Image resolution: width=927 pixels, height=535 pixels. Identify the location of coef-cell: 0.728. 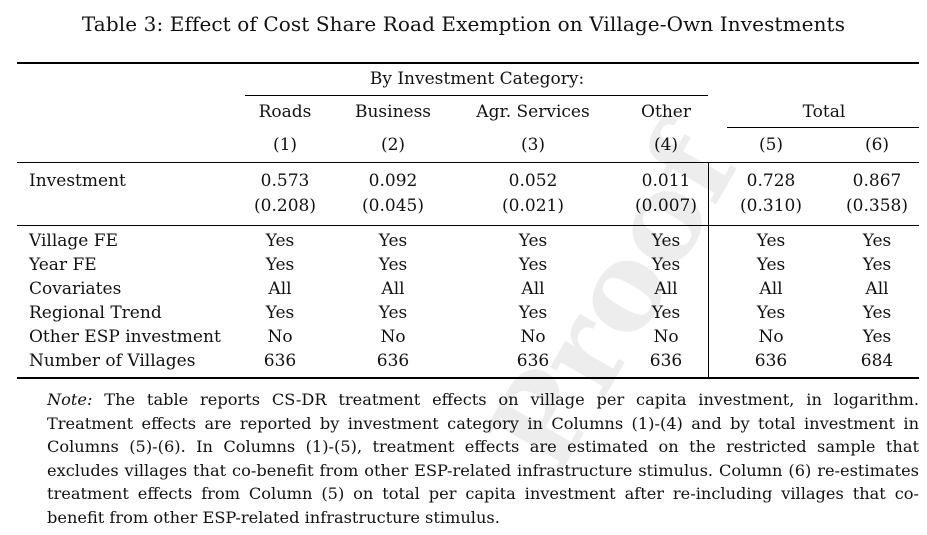
(771, 181).